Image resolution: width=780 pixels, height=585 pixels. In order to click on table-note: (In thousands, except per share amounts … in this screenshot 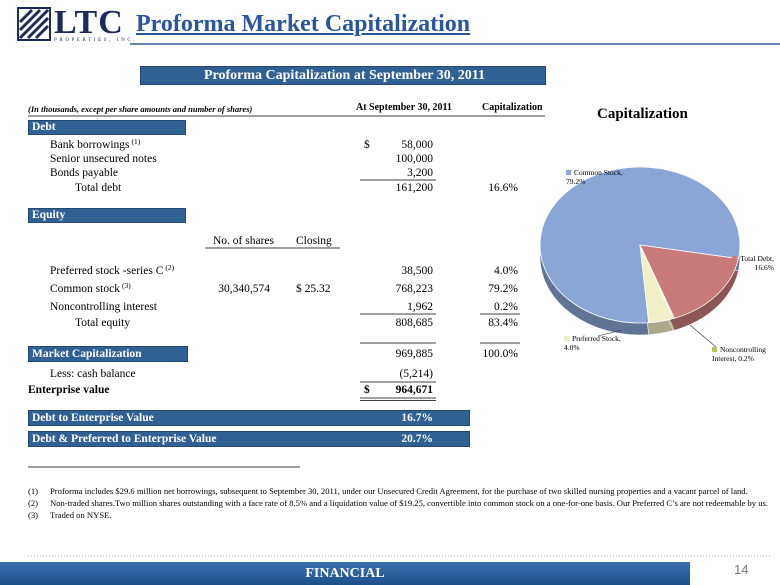, I will do `click(140, 109)`.